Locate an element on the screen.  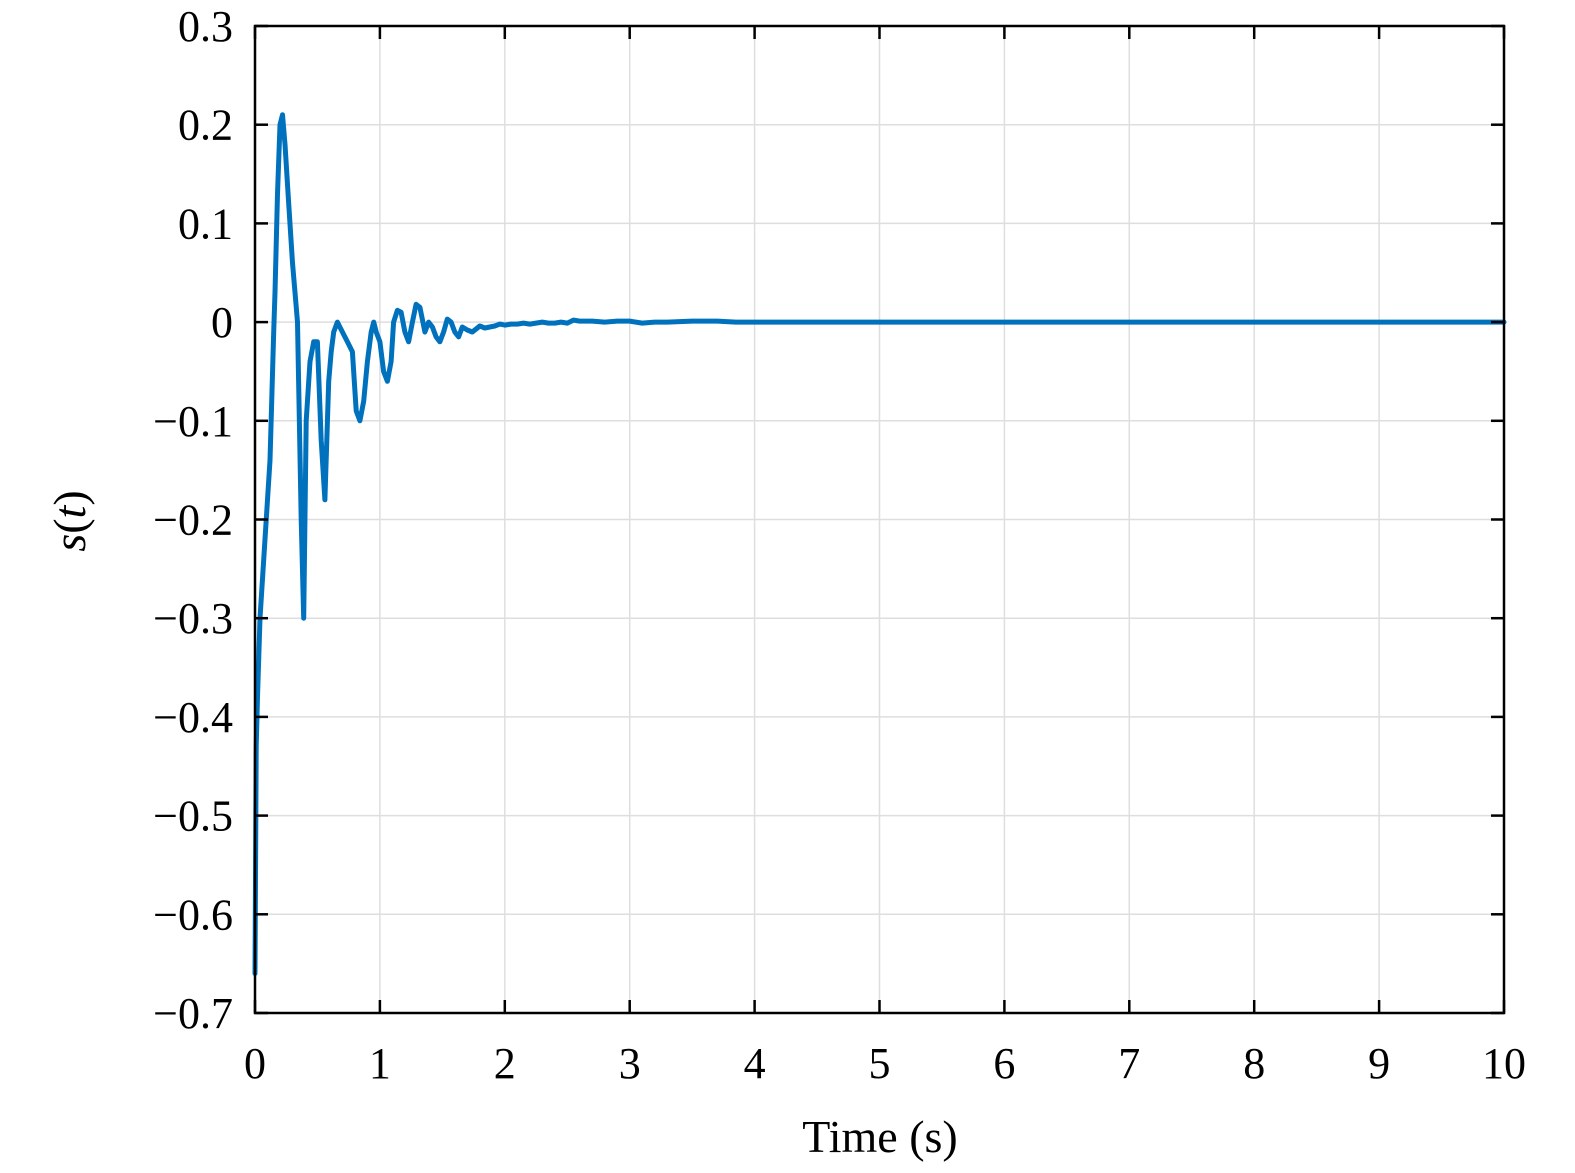
x-tick-label: 9 is located at coordinates (1379, 1063).